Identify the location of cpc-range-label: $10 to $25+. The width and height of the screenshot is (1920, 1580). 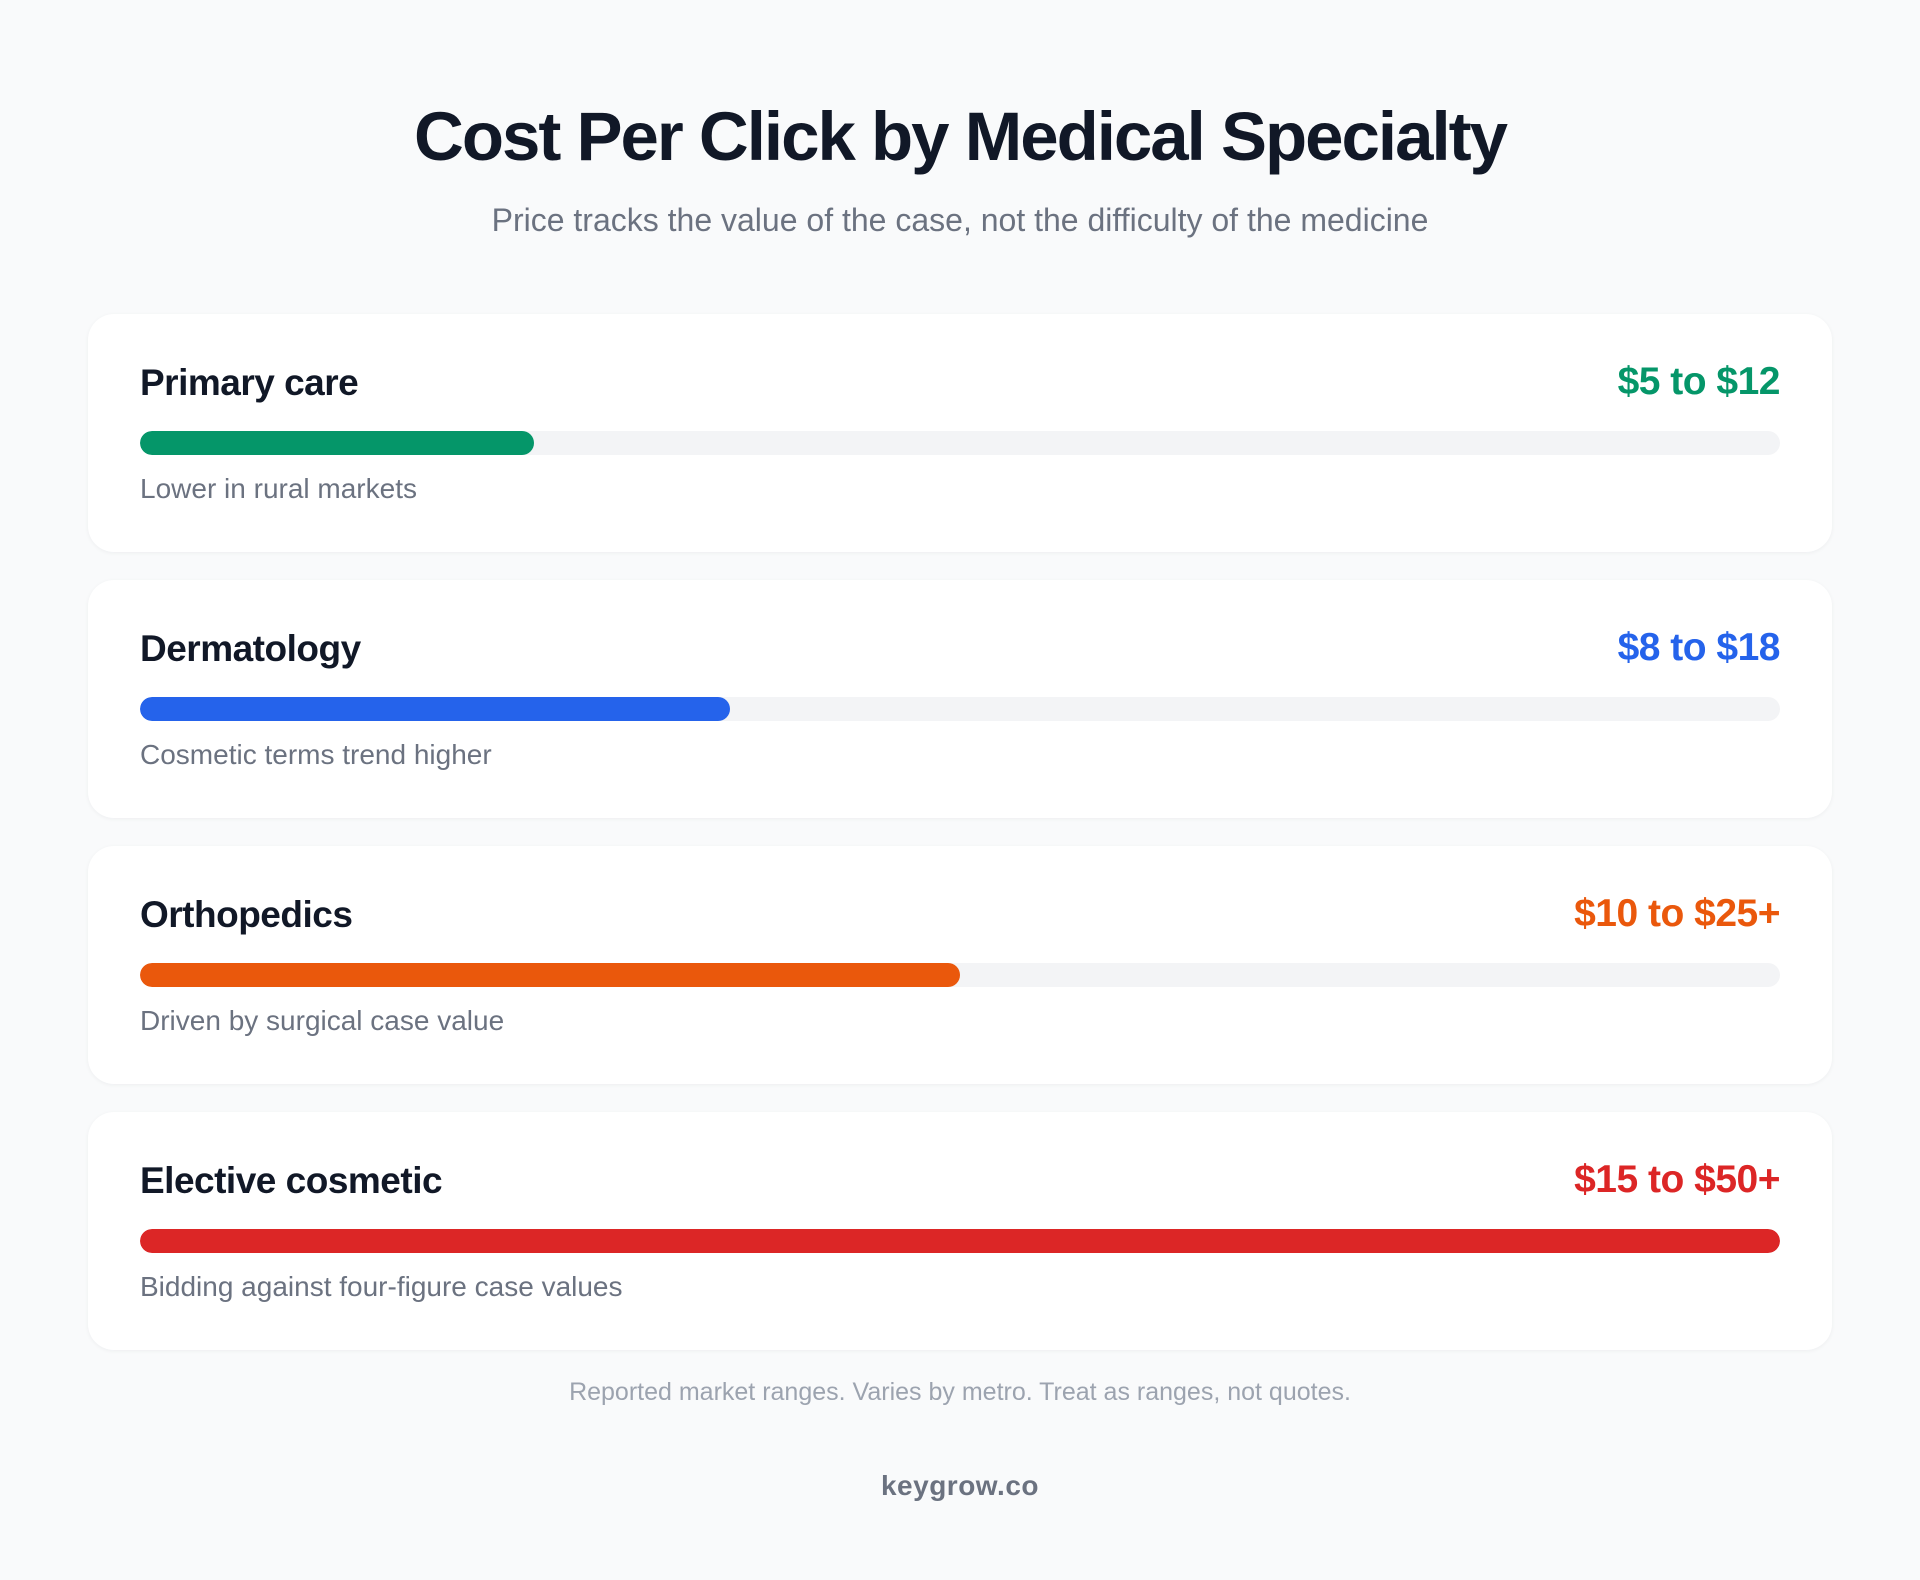
(1677, 913).